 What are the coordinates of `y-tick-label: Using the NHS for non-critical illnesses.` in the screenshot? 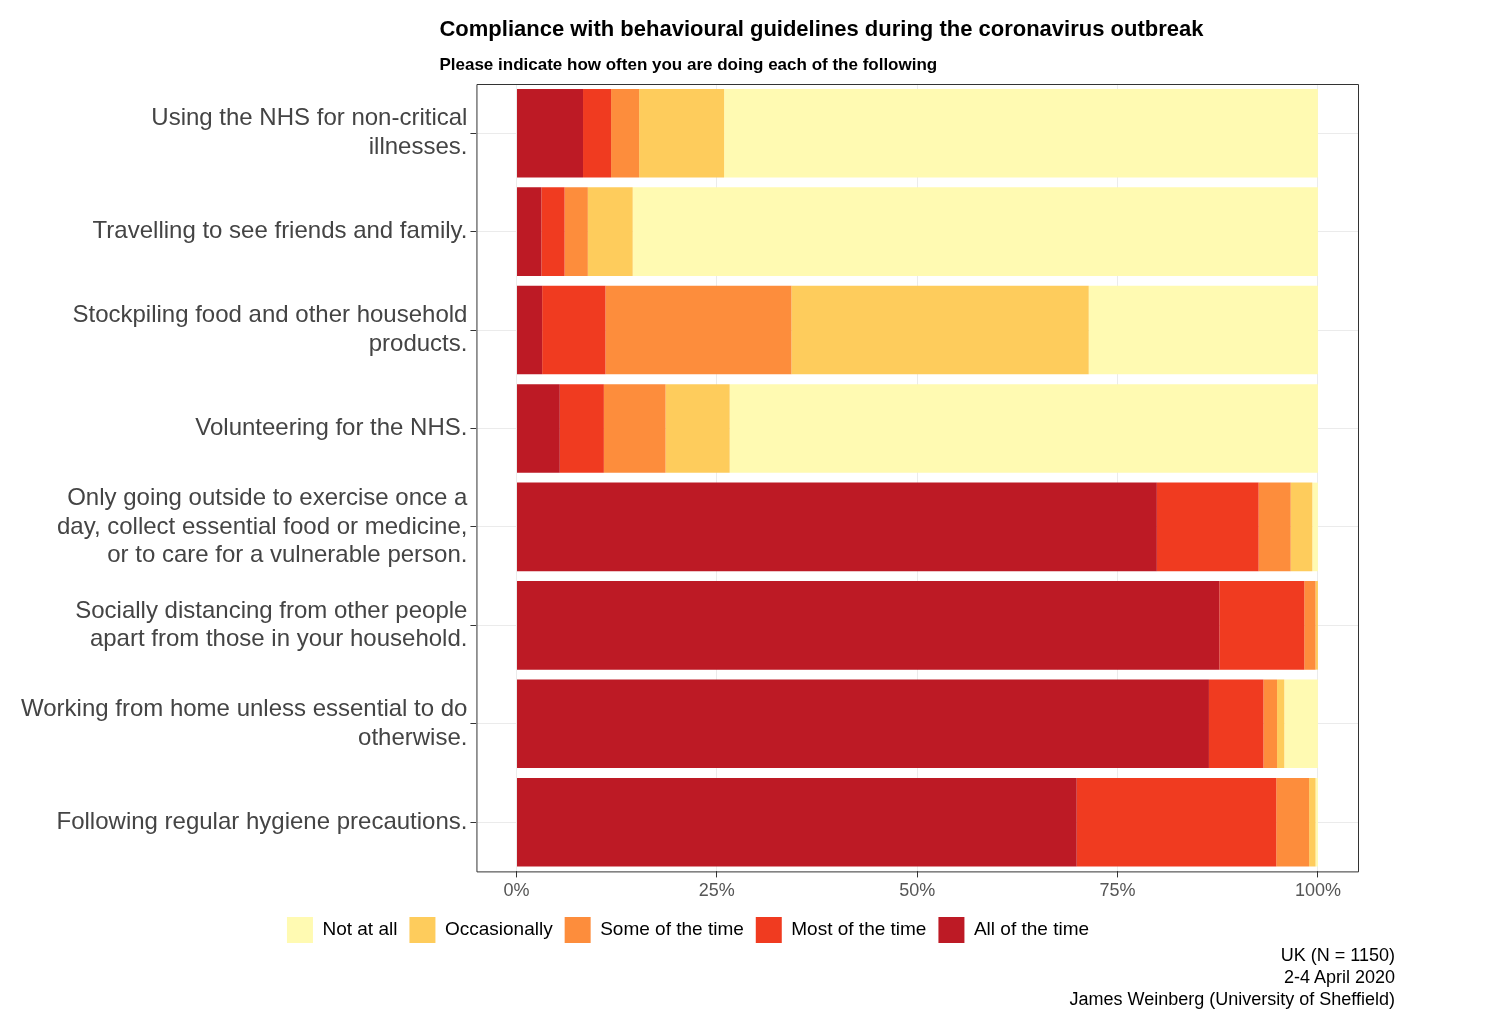 It's located at (309, 131).